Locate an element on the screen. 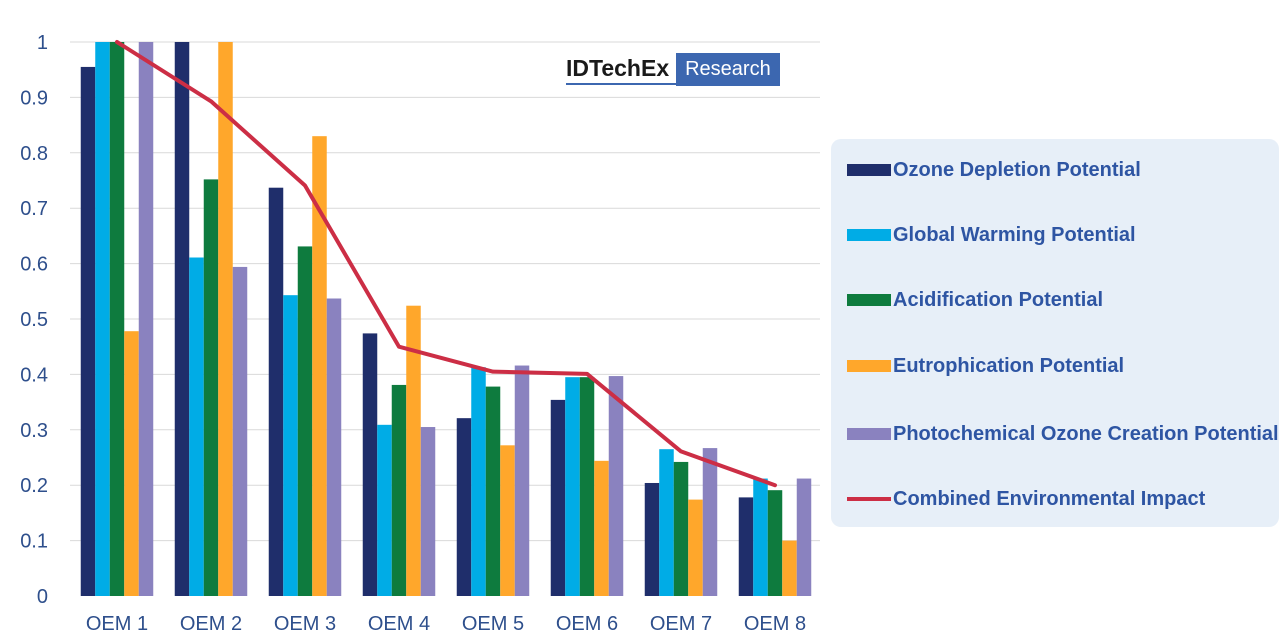 The height and width of the screenshot is (640, 1280). x-tick-label: OEM 5 is located at coordinates (493, 624).